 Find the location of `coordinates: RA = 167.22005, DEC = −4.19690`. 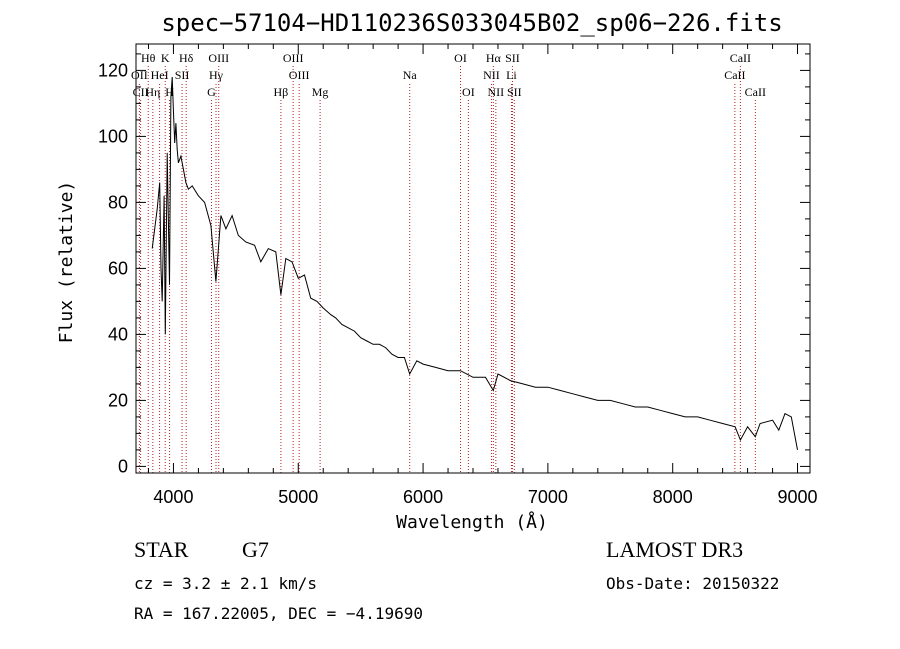

coordinates: RA = 167.22005, DEC = −4.19690 is located at coordinates (278, 613).